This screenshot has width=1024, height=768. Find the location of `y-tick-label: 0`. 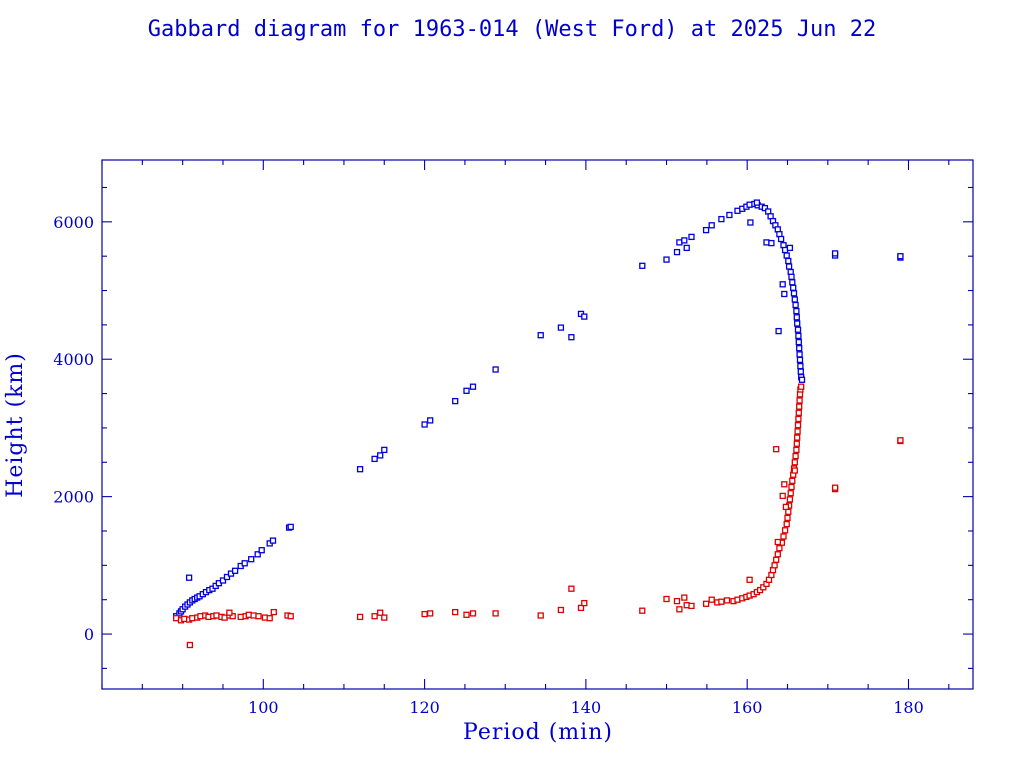

y-tick-label: 0 is located at coordinates (89, 634).